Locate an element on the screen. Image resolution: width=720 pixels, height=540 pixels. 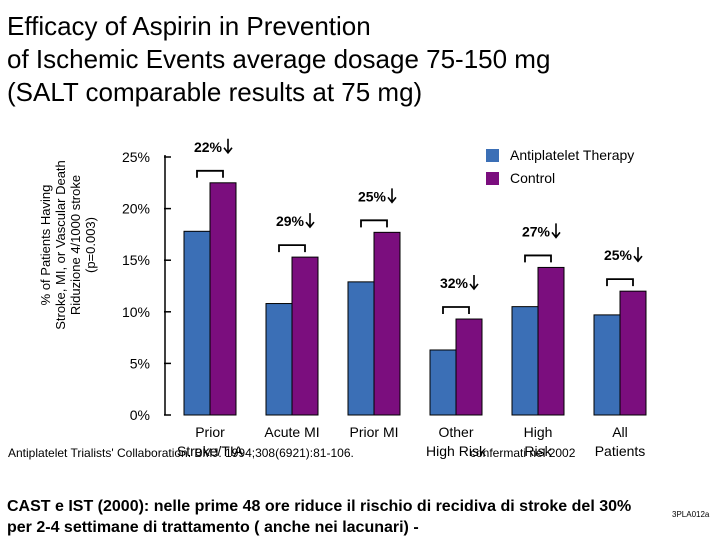
title-line-1: Efficacy of Aspirin in Prevention is located at coordinates (189, 26).